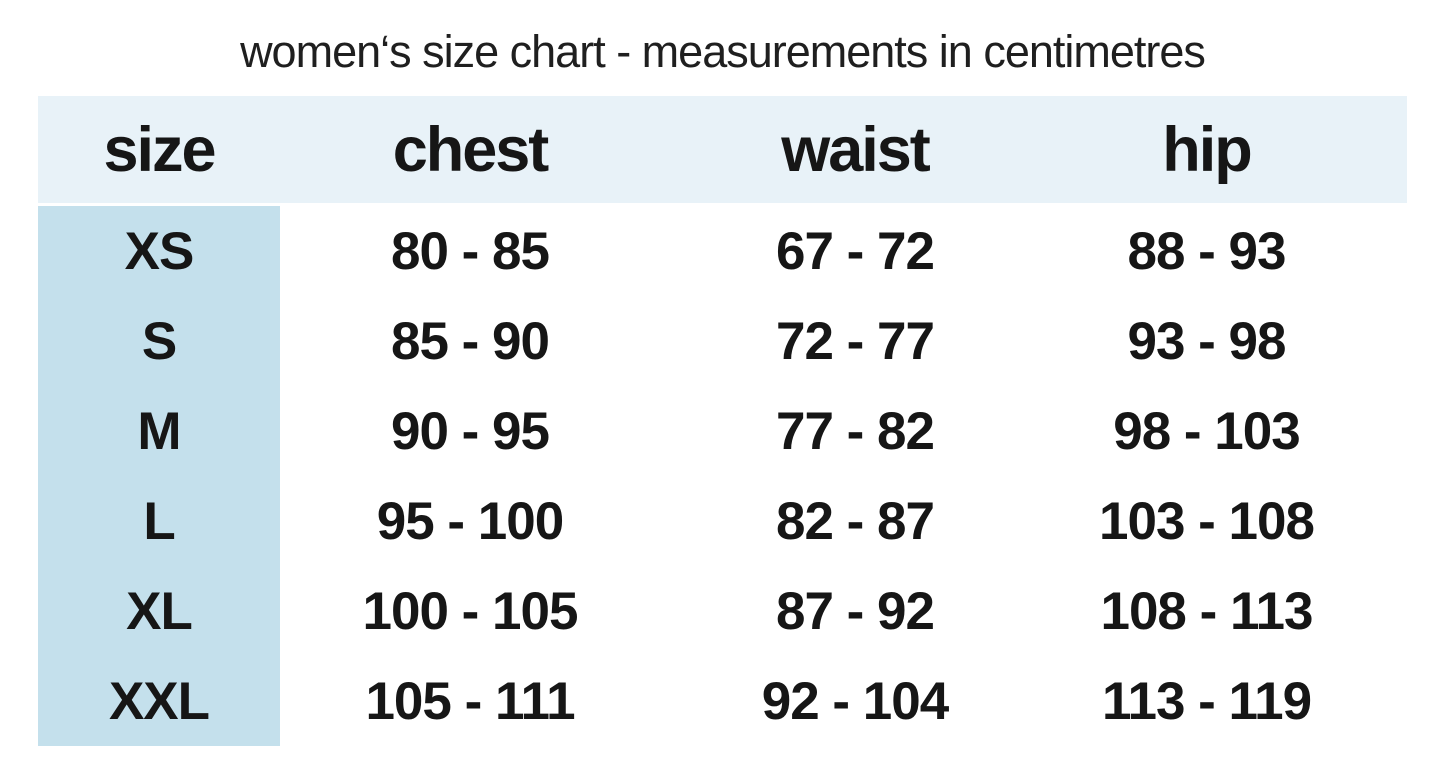 The height and width of the screenshot is (772, 1445). What do you see at coordinates (470, 341) in the screenshot?
I see `table-cell-chest: 85 - 90` at bounding box center [470, 341].